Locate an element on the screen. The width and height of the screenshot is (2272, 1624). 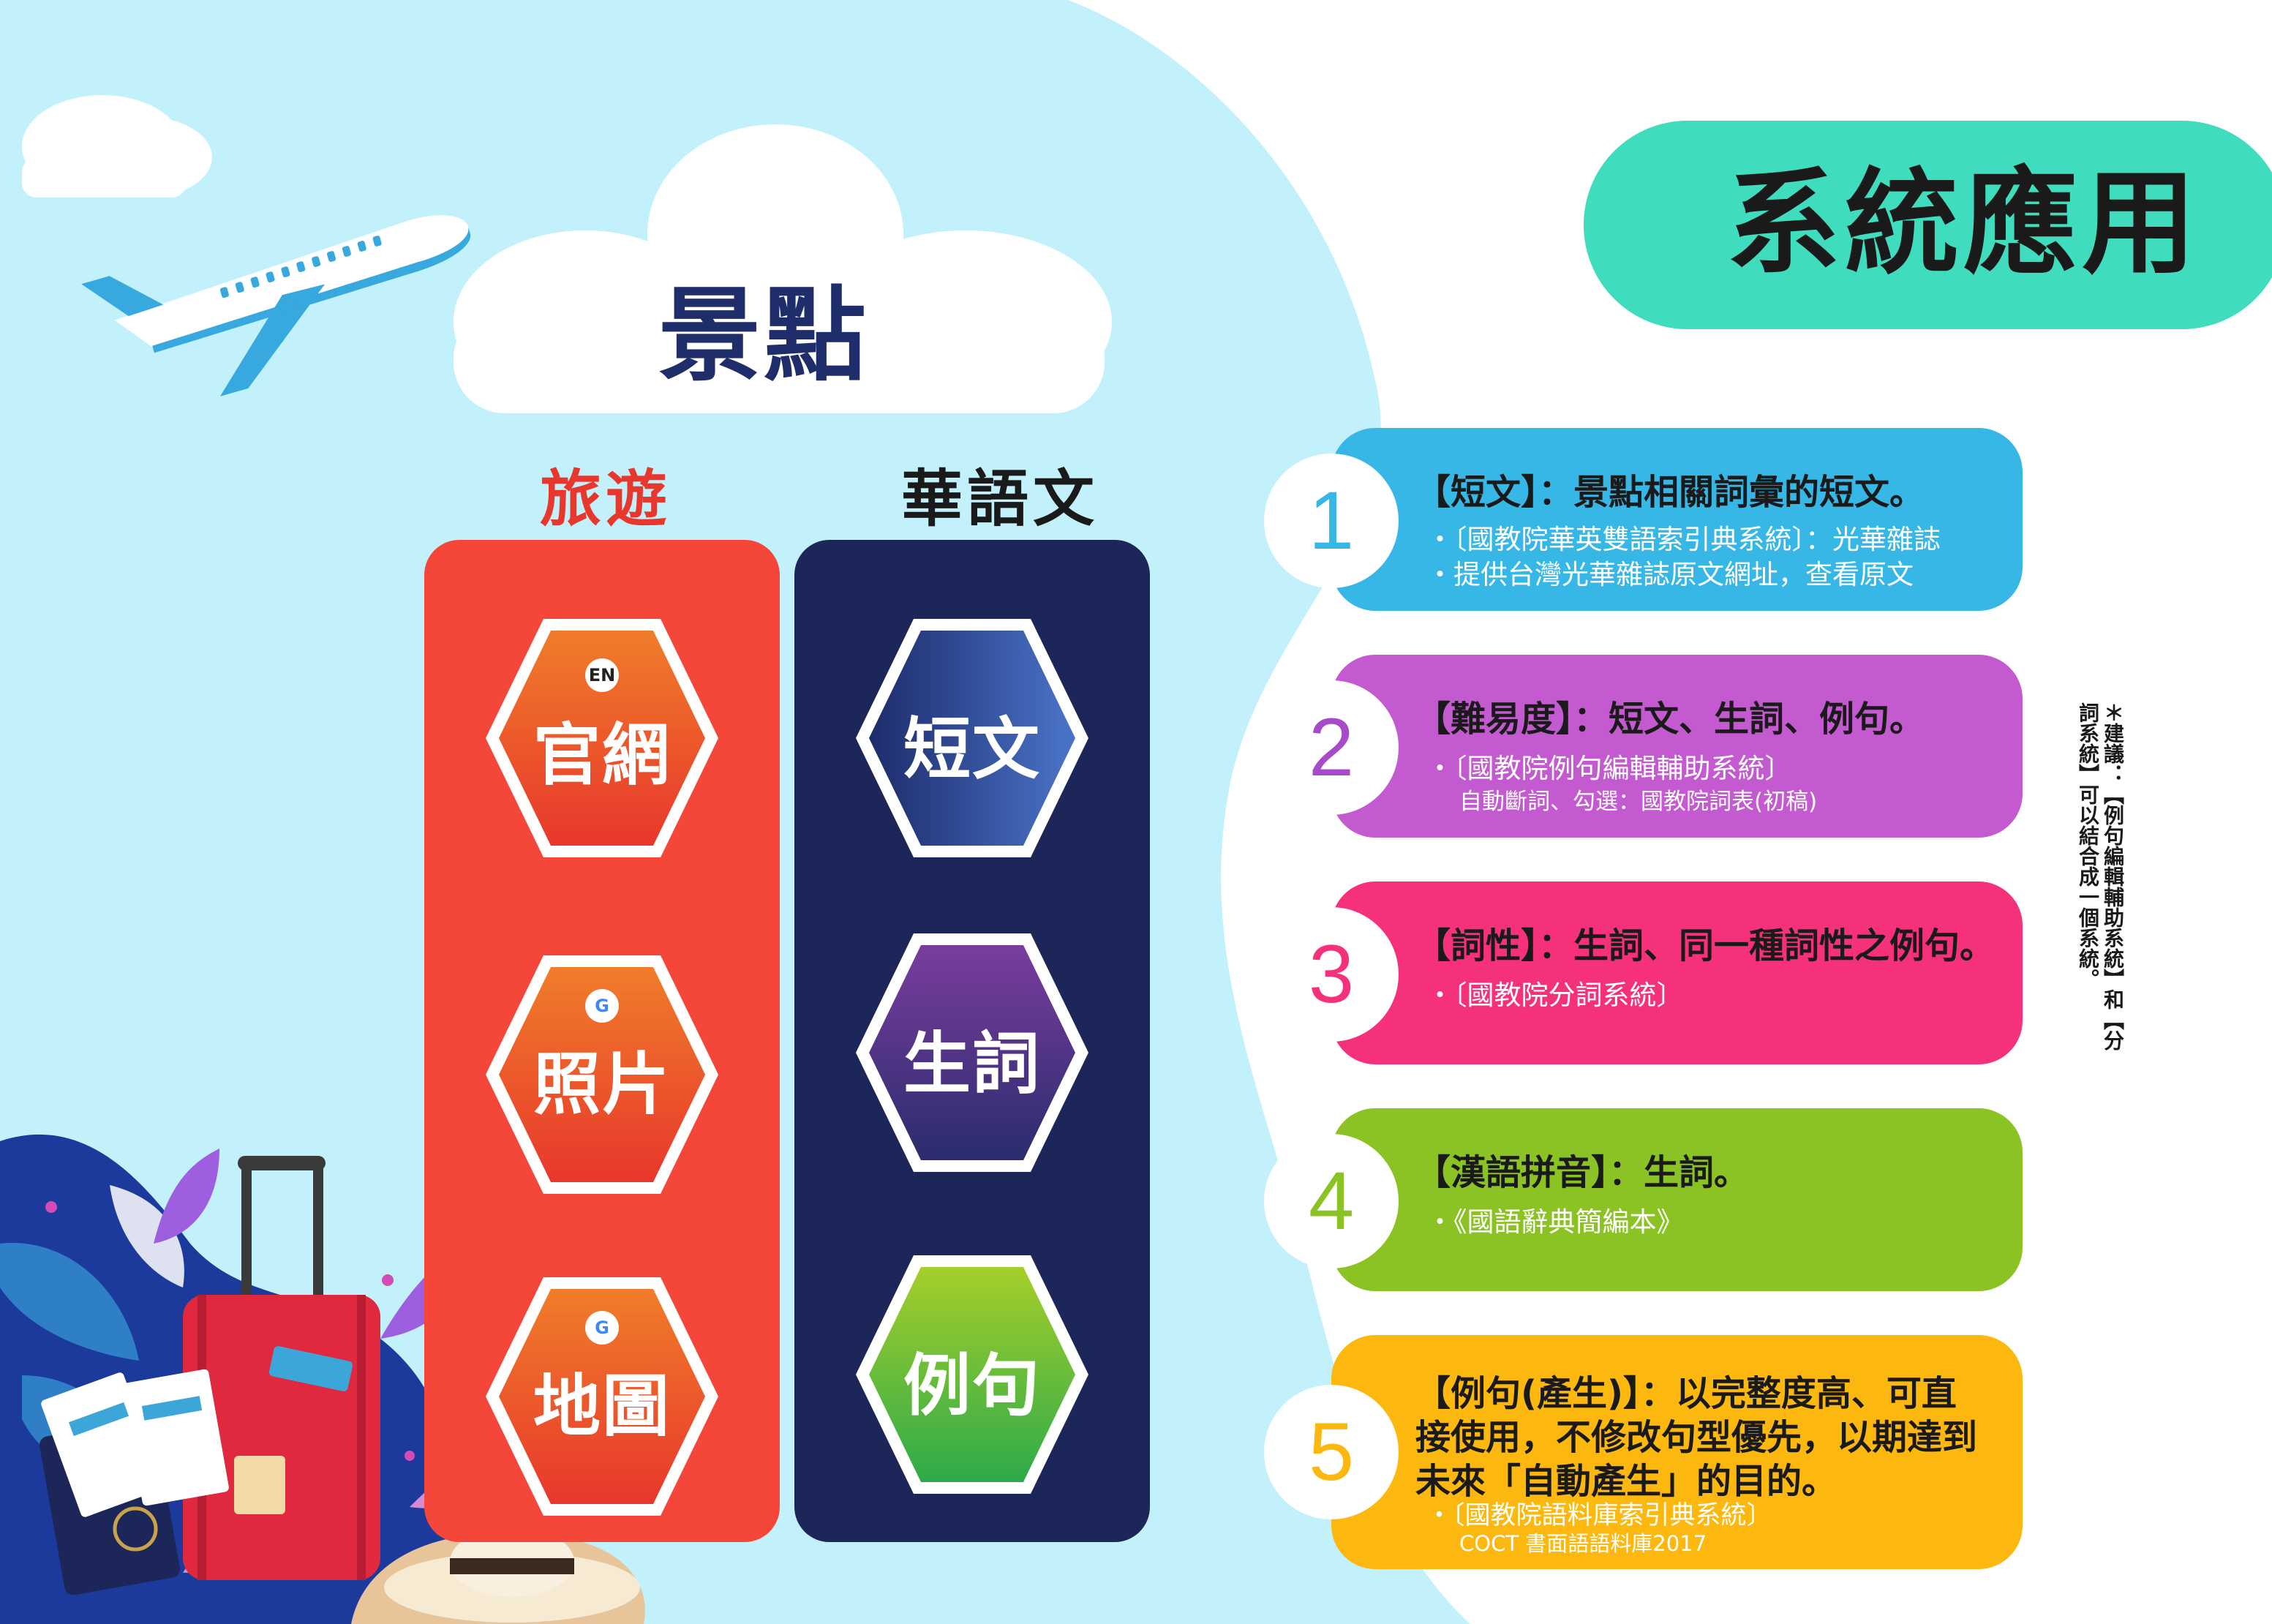
step-detail: ・《國語辭典簡編本》 is located at coordinates (1555, 1222).